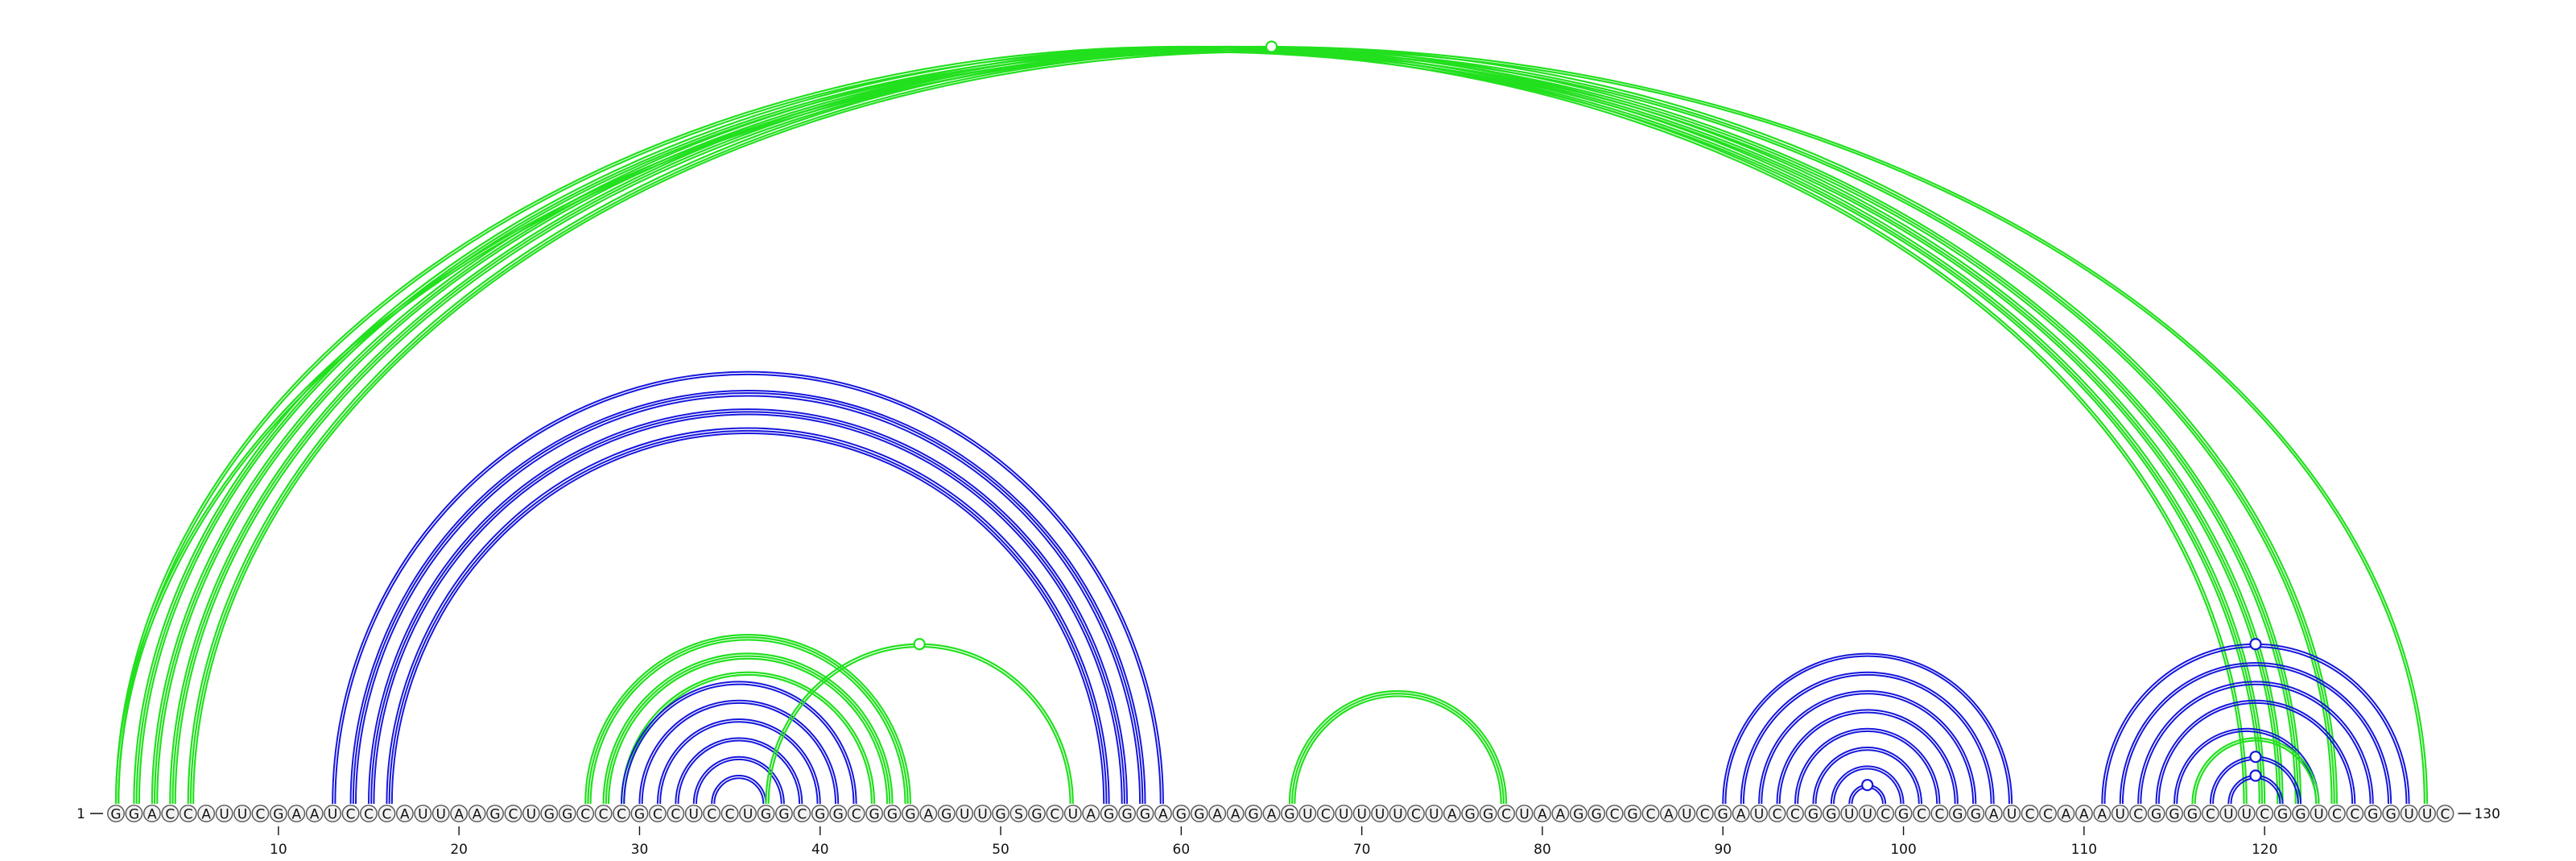 This screenshot has height=861, width=2576. What do you see at coordinates (1542, 842) in the screenshot?
I see `position-tick: 80` at bounding box center [1542, 842].